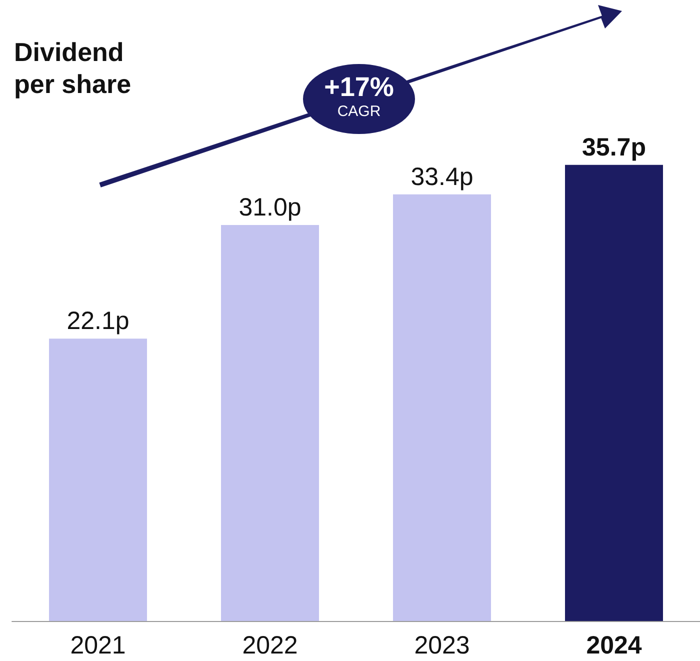 The width and height of the screenshot is (700, 661). What do you see at coordinates (270, 207) in the screenshot?
I see `data-label: 31.0p` at bounding box center [270, 207].